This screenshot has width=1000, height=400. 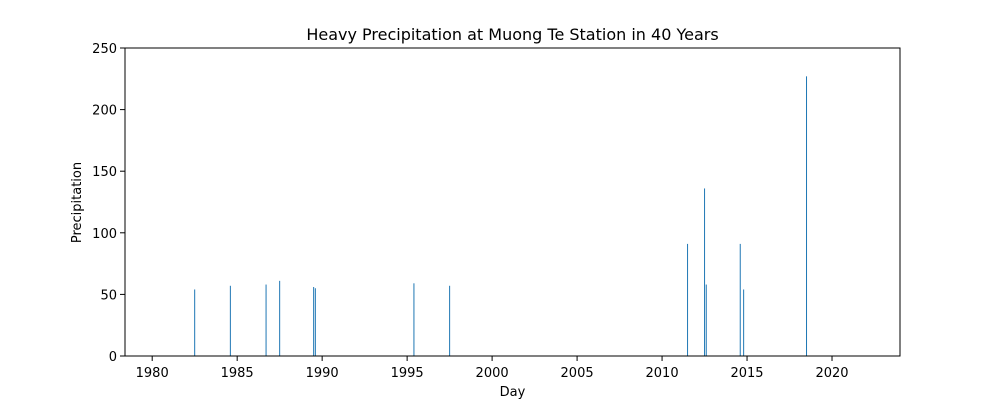 What do you see at coordinates (104, 49) in the screenshot?
I see `y-tick-label-250: 250` at bounding box center [104, 49].